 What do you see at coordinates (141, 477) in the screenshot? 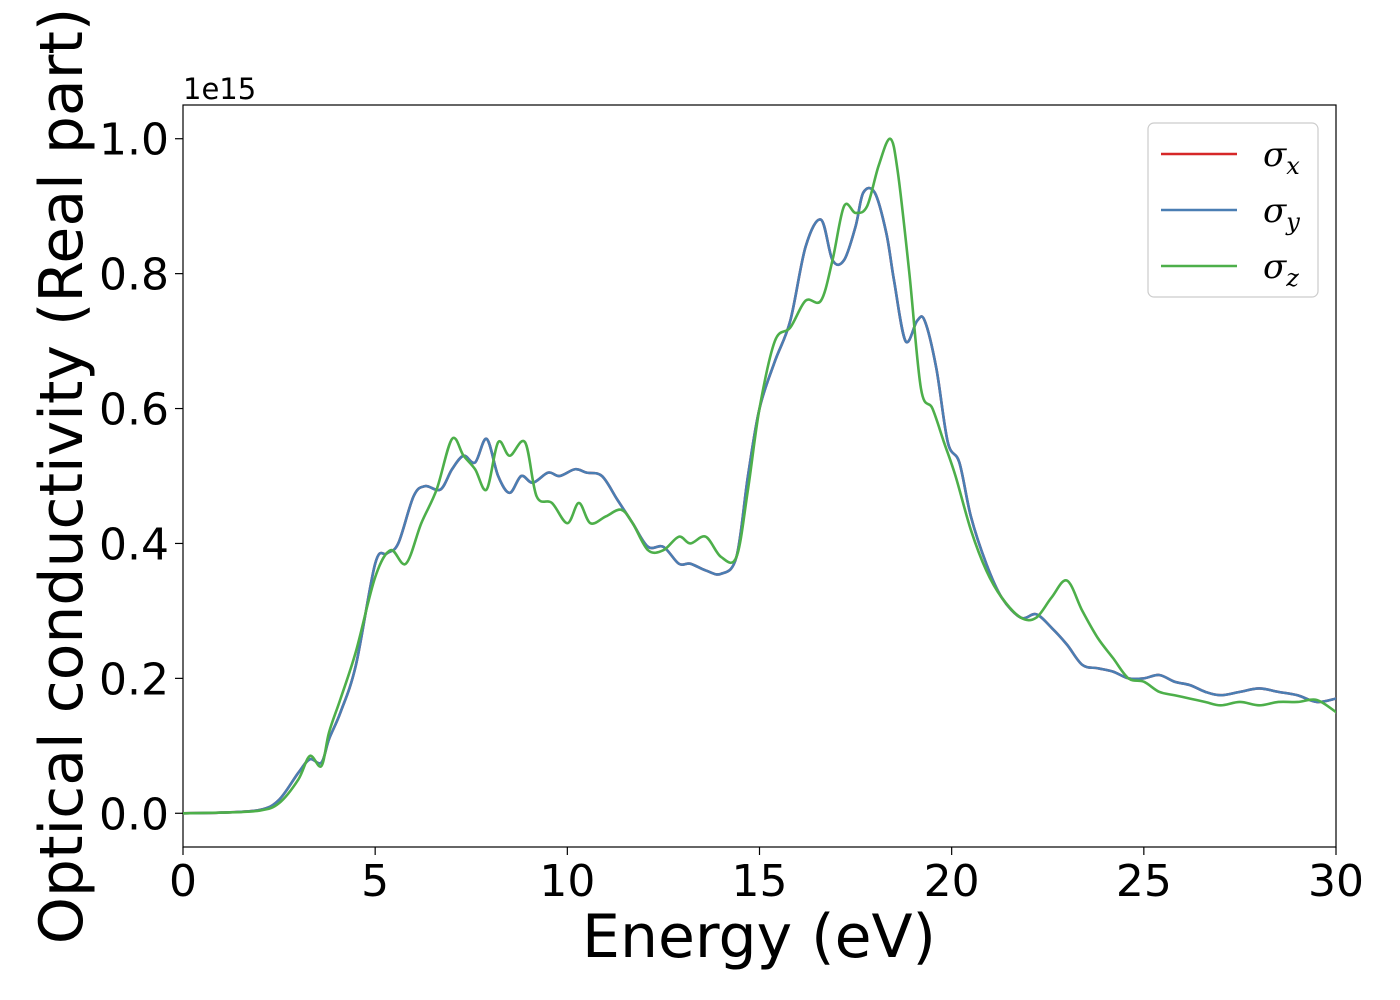
I see `y-axis-ticks: 0.0 0.2 0.4 0.6 0.8 1.0` at bounding box center [141, 477].